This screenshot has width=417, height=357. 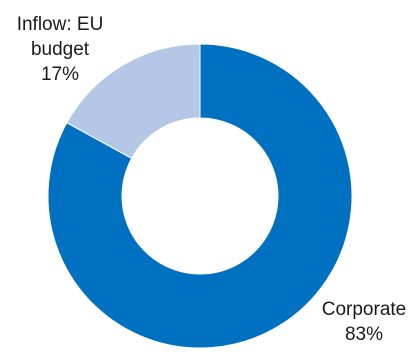 I want to click on data-label-corporate-line1: Corporate, so click(x=364, y=309).